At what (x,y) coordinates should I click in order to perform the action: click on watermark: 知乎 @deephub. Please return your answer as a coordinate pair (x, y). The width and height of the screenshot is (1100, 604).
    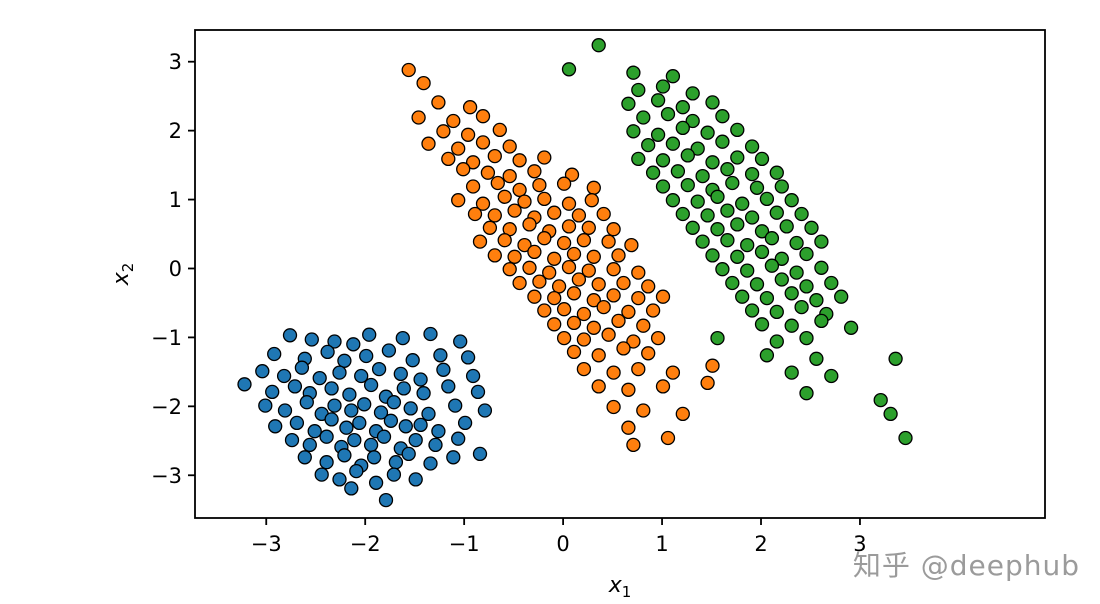
    Looking at the image, I should click on (966, 565).